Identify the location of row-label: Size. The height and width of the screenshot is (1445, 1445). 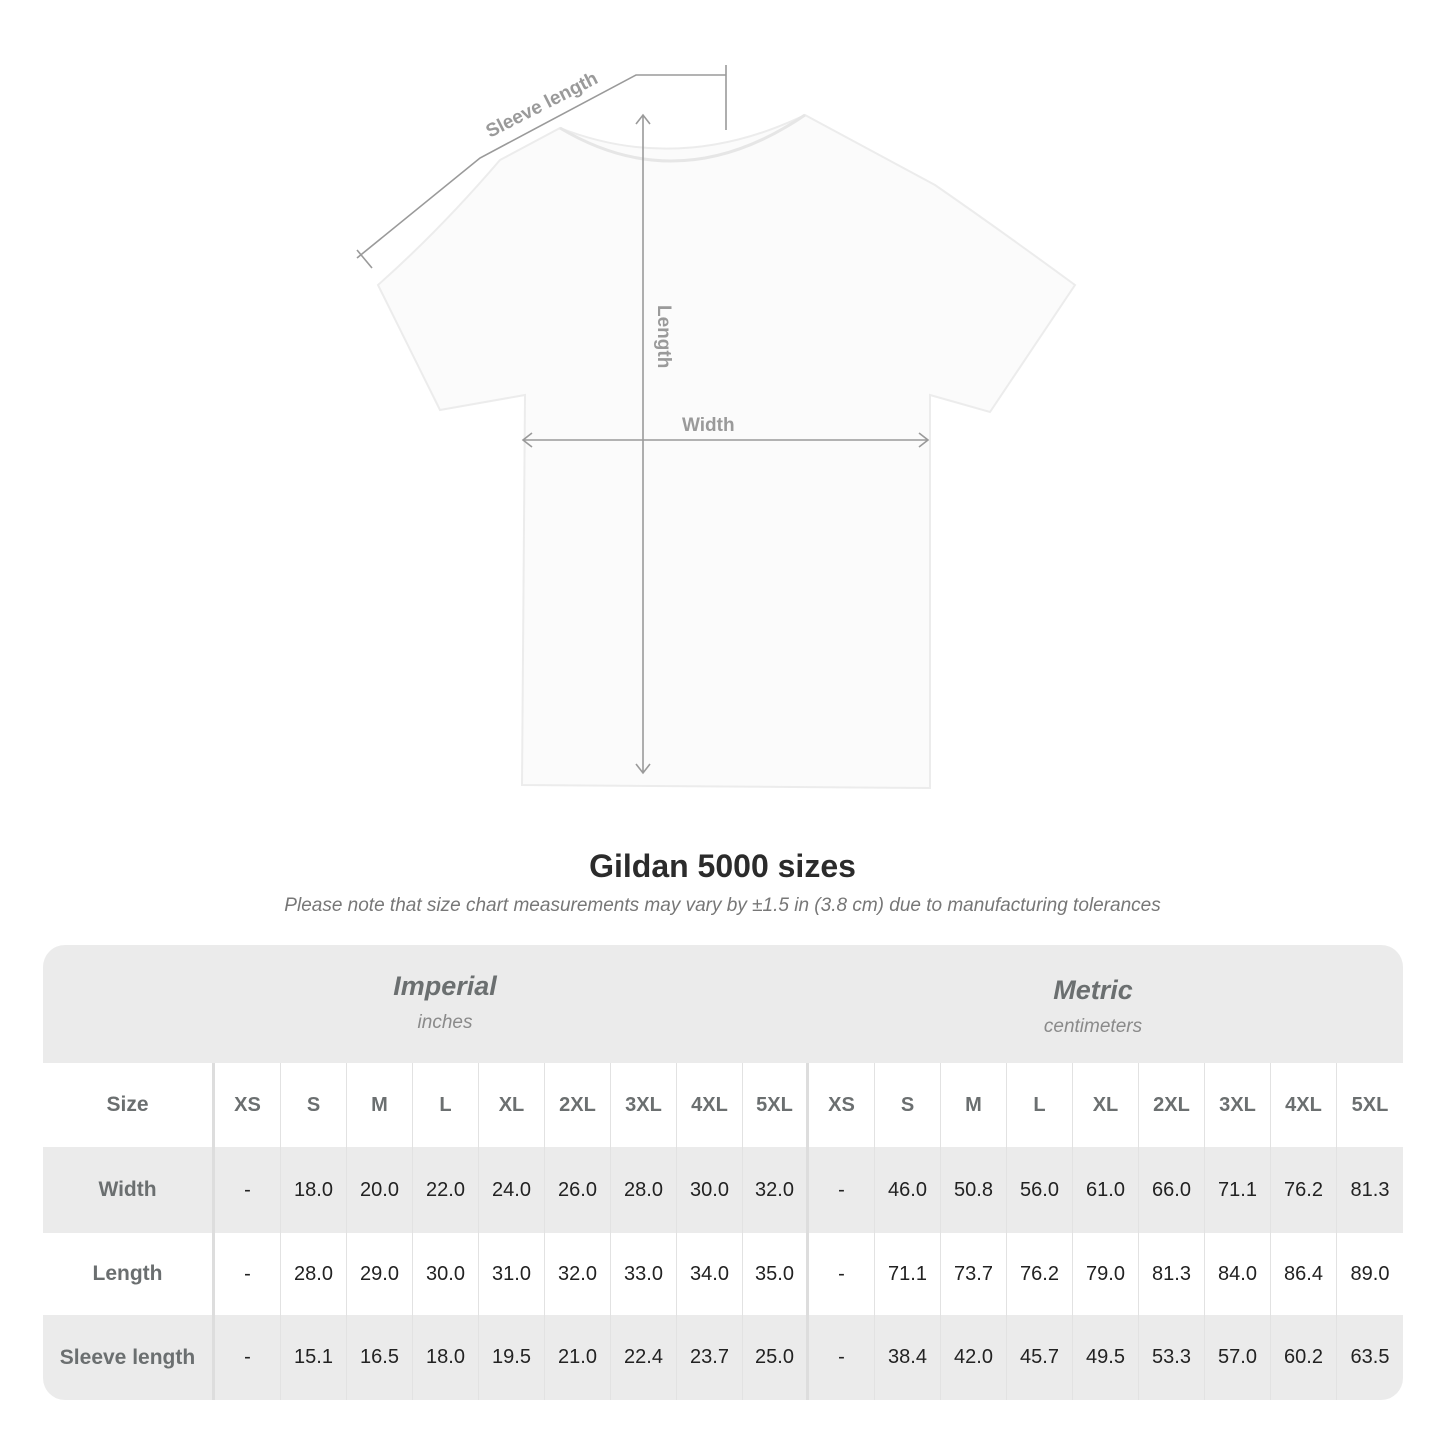
(129, 1105).